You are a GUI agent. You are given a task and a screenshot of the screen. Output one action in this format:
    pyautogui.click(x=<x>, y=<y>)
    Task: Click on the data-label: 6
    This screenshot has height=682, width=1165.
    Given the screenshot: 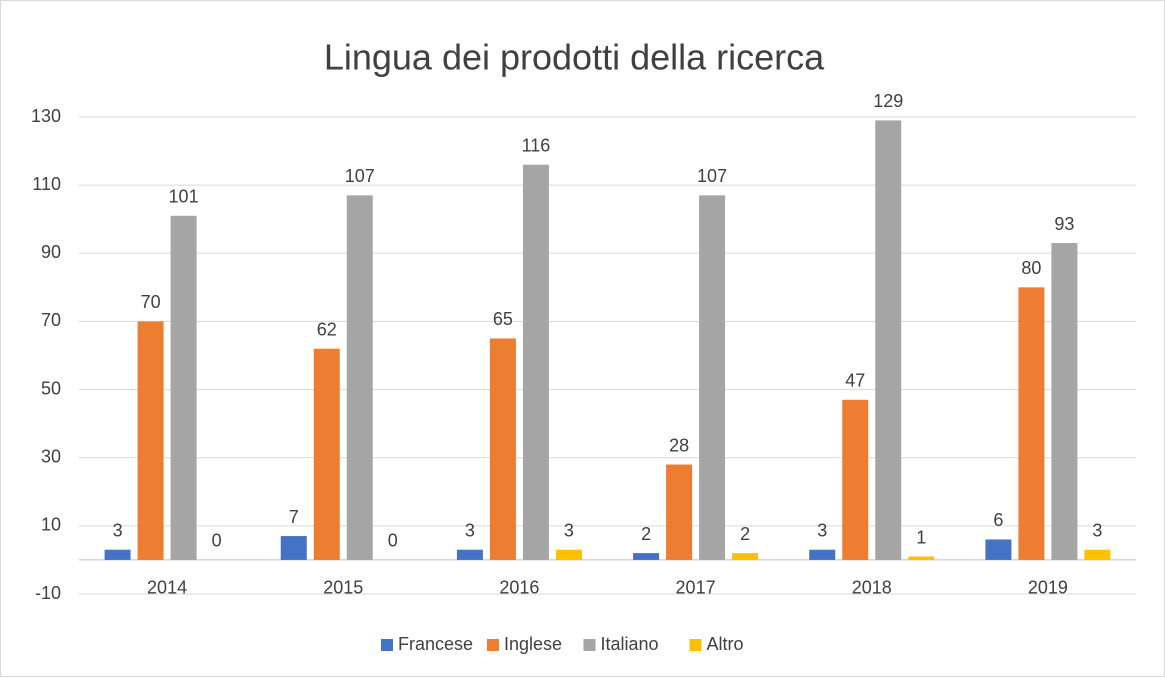 What is the action you would take?
    pyautogui.click(x=998, y=520)
    